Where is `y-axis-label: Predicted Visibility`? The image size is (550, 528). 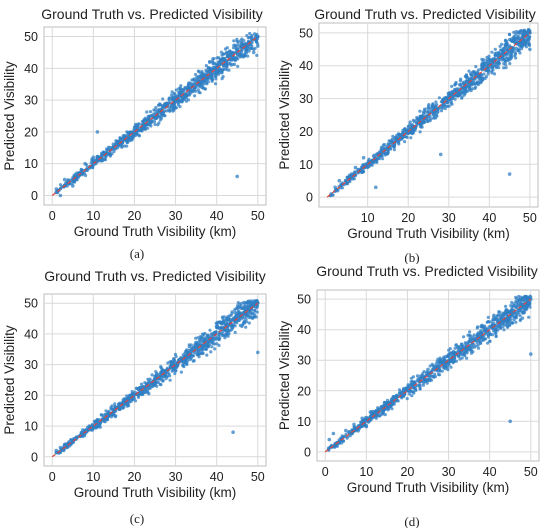
y-axis-label: Predicted Visibility is located at coordinates (284, 376).